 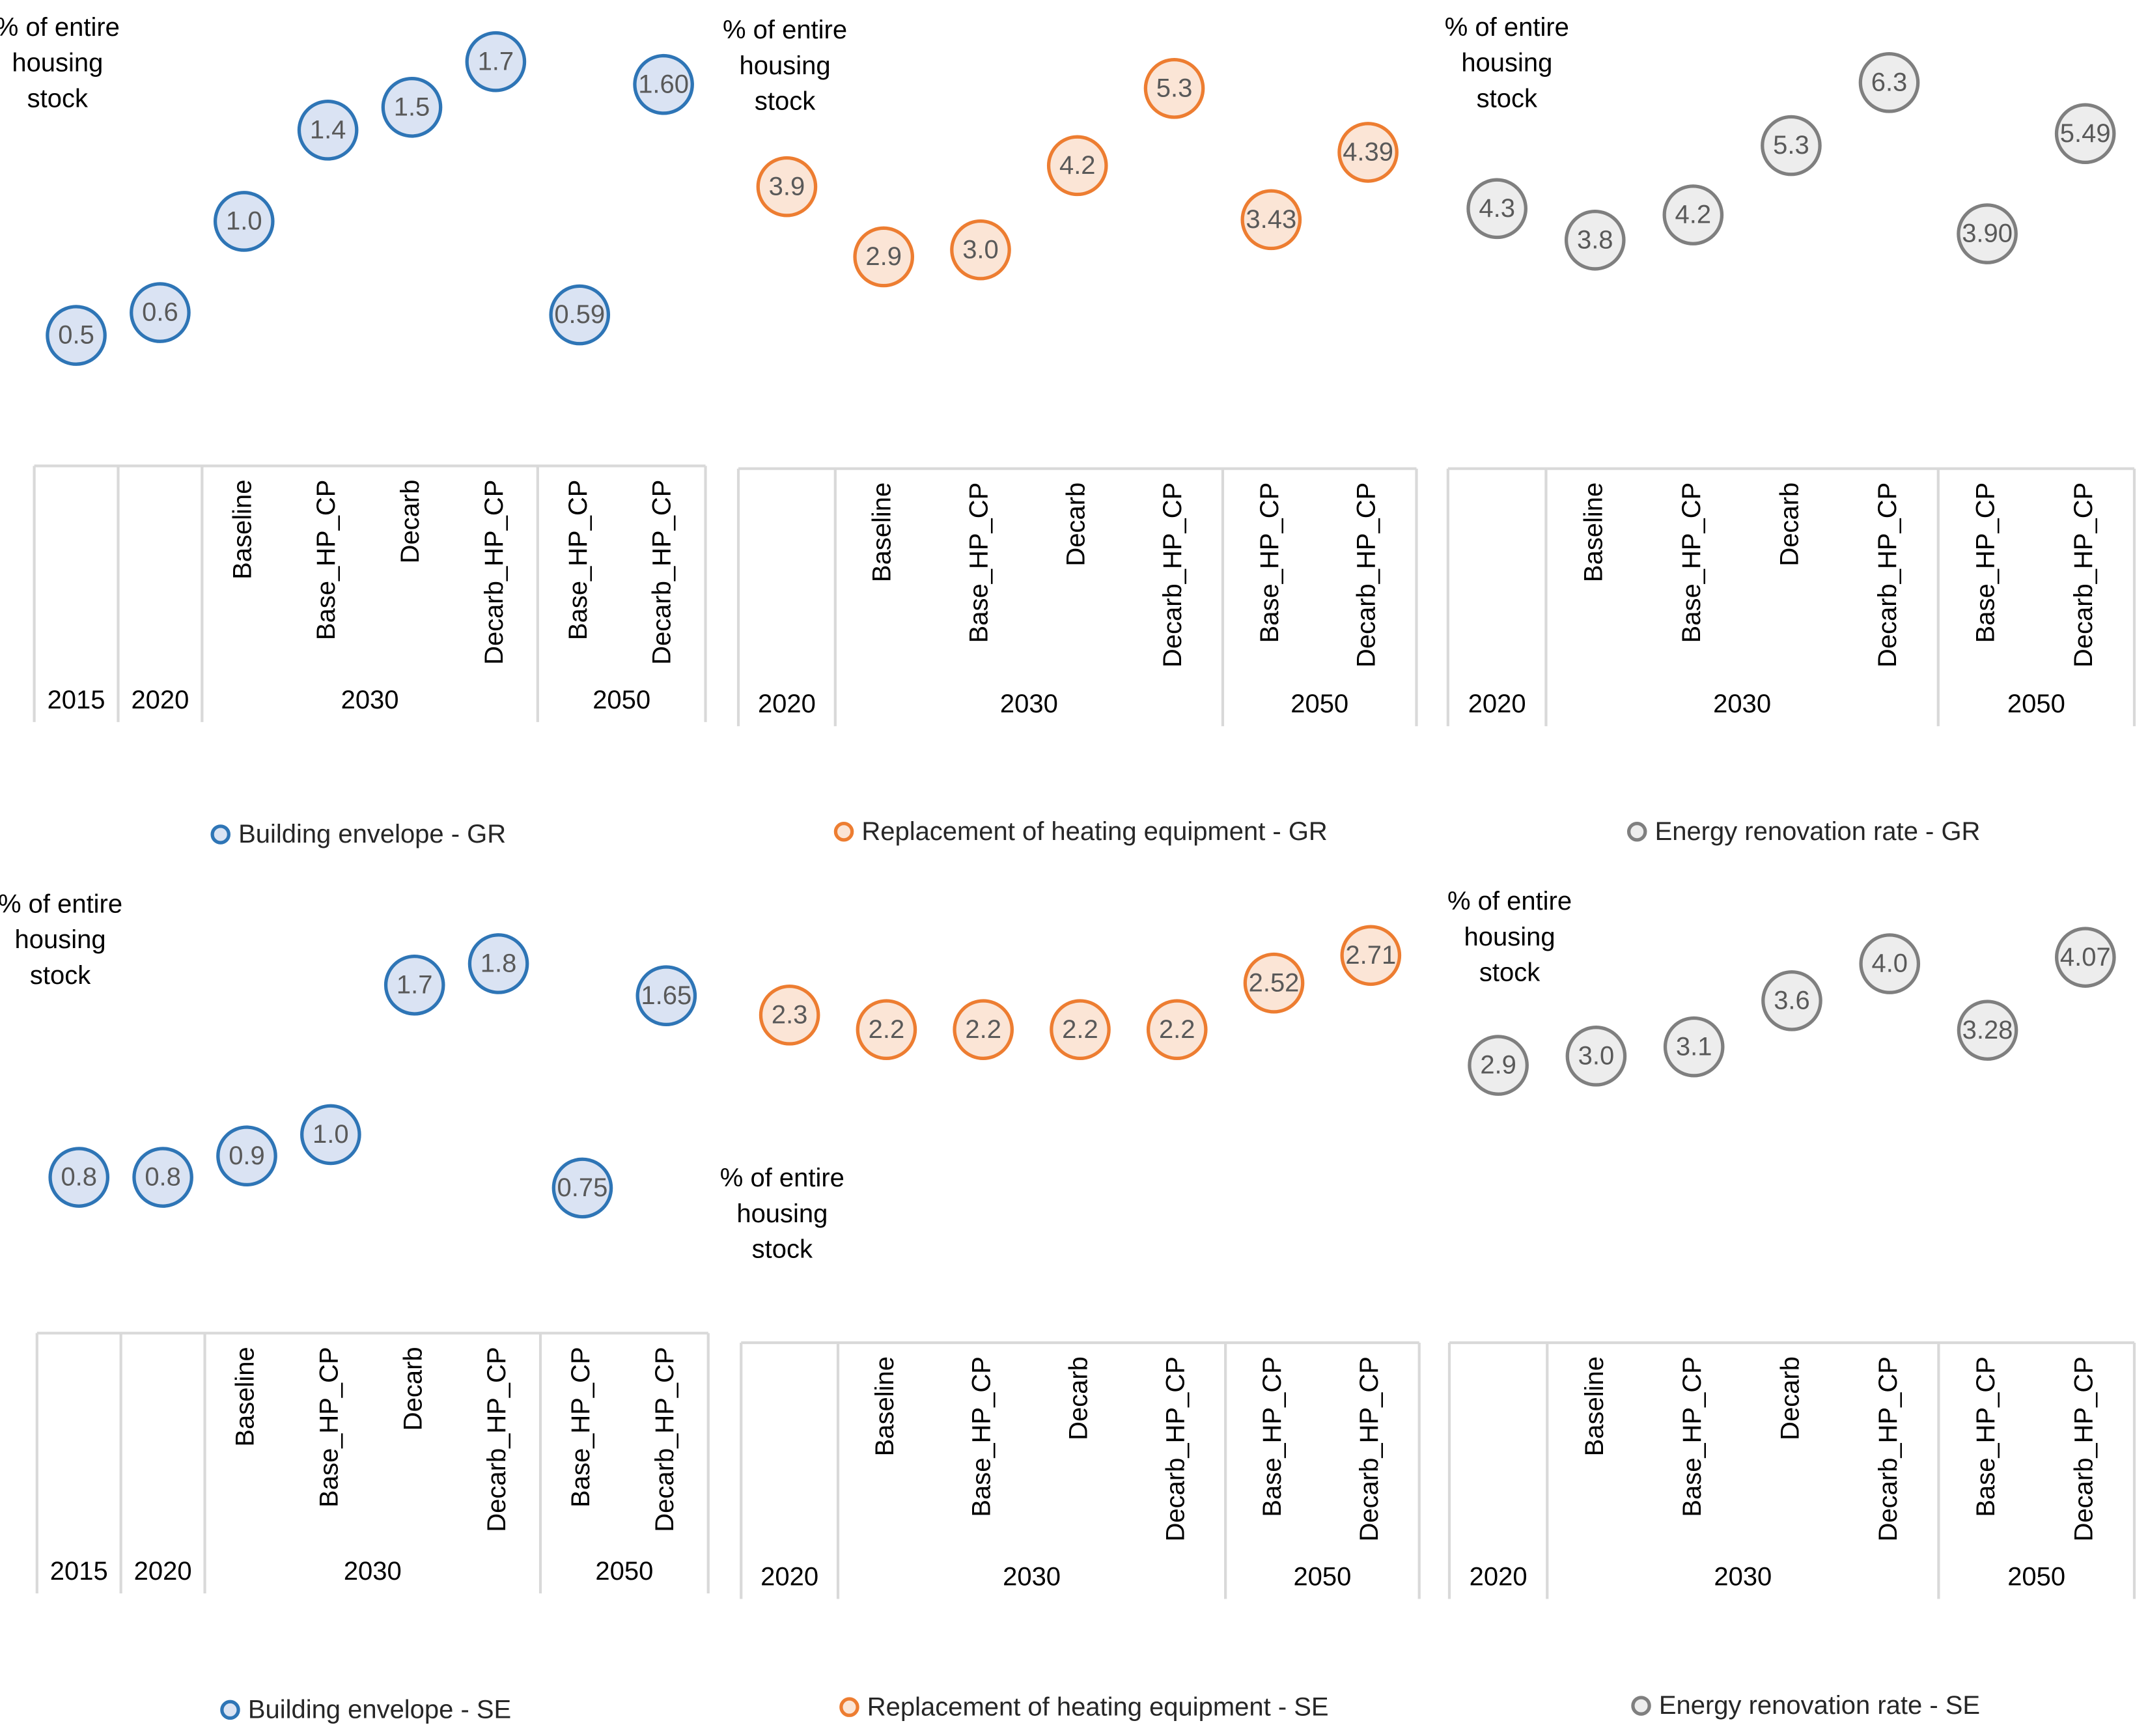 I want to click on data-label: 1.0, so click(x=331, y=1135).